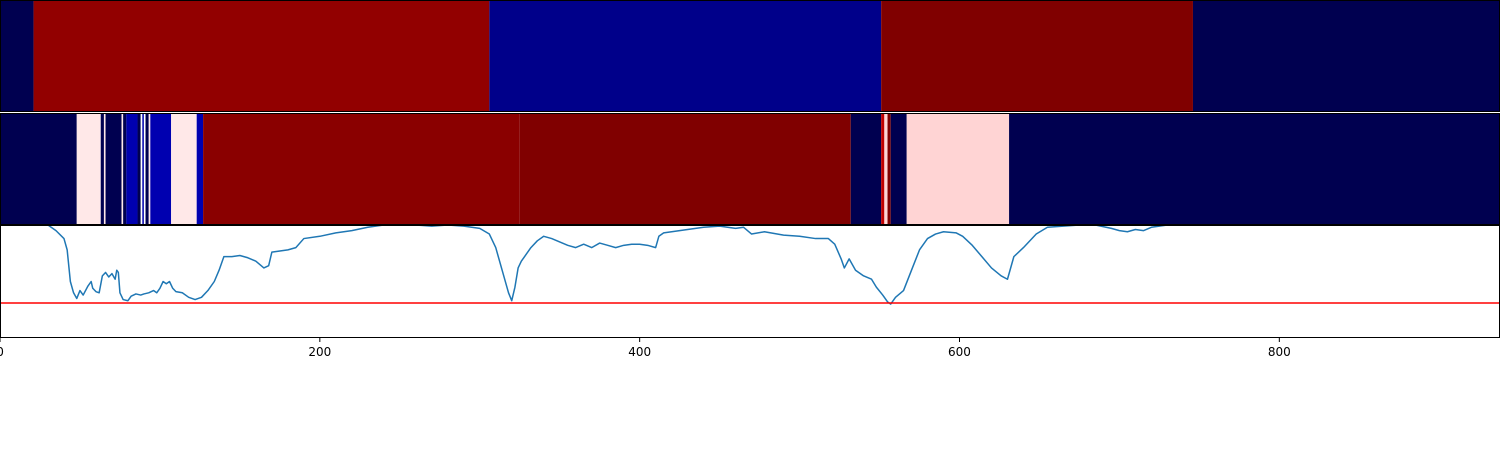 Image resolution: width=1500 pixels, height=450 pixels. Describe the element at coordinates (319, 352) in the screenshot. I see `x-tick-label-200: 200` at that location.